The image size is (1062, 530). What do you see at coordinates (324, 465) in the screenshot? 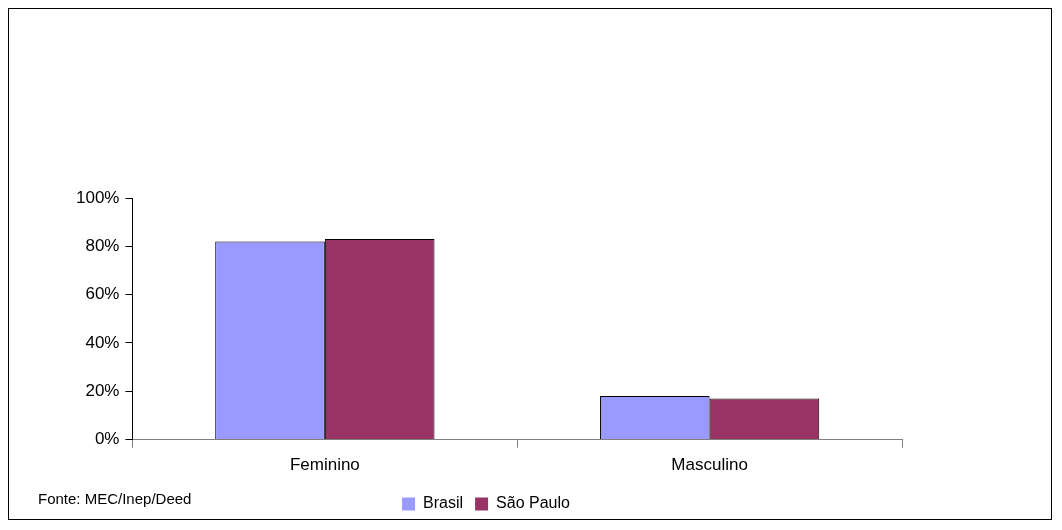
I see `x-tick-label: Feminino` at bounding box center [324, 465].